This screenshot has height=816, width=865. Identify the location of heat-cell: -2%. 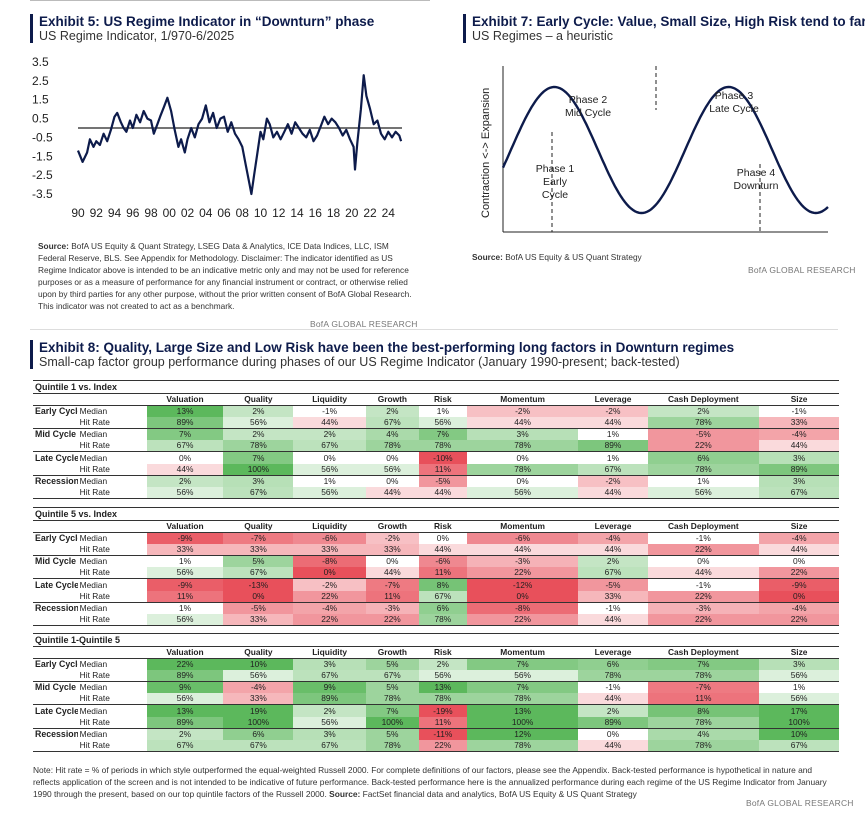
(522, 411).